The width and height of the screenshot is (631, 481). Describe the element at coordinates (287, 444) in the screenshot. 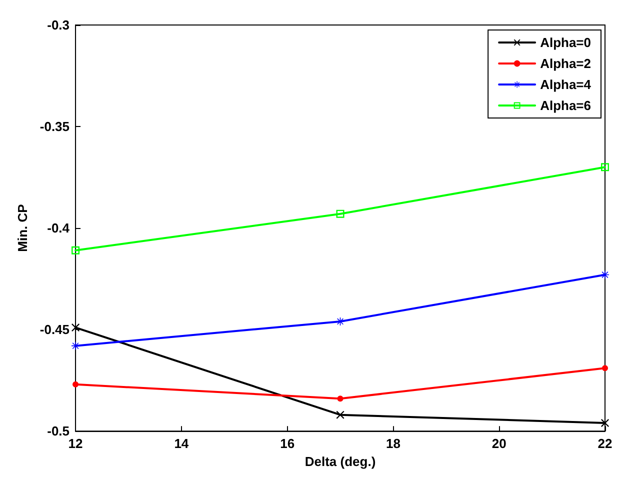

I see `x-tick-label: 16` at that location.